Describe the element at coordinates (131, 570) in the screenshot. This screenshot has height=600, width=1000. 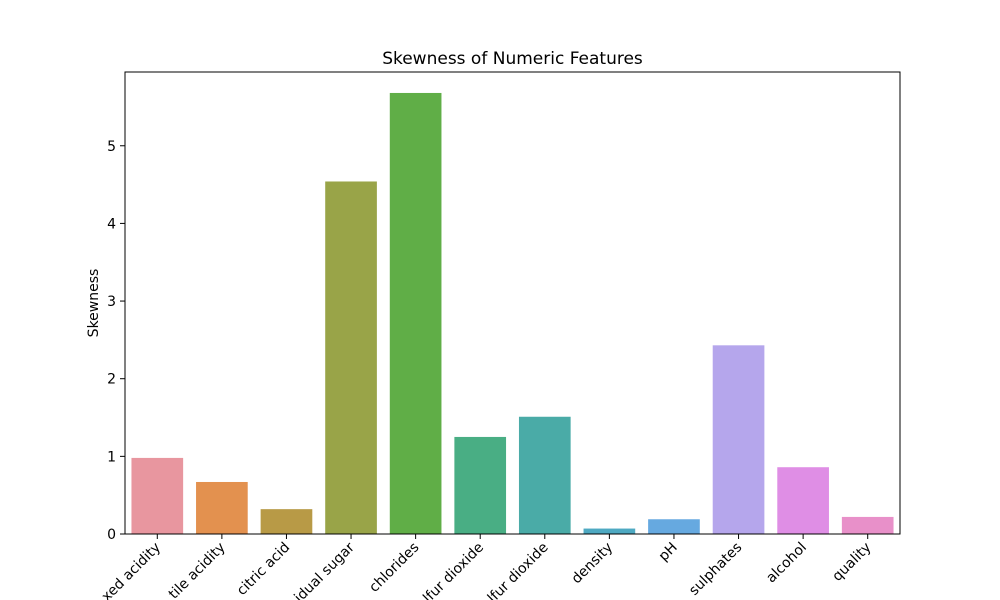
I see `x-tick-label: xed acidity` at that location.